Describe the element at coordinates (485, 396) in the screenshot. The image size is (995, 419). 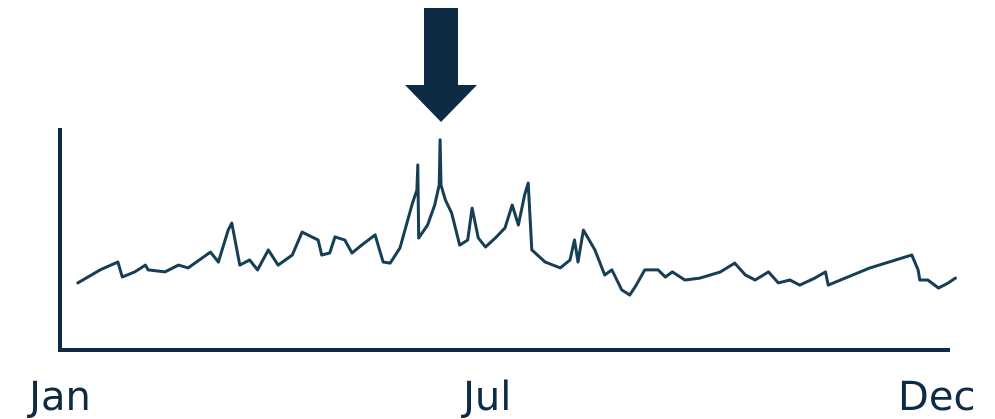
I see `x-tick-label: Jul` at that location.